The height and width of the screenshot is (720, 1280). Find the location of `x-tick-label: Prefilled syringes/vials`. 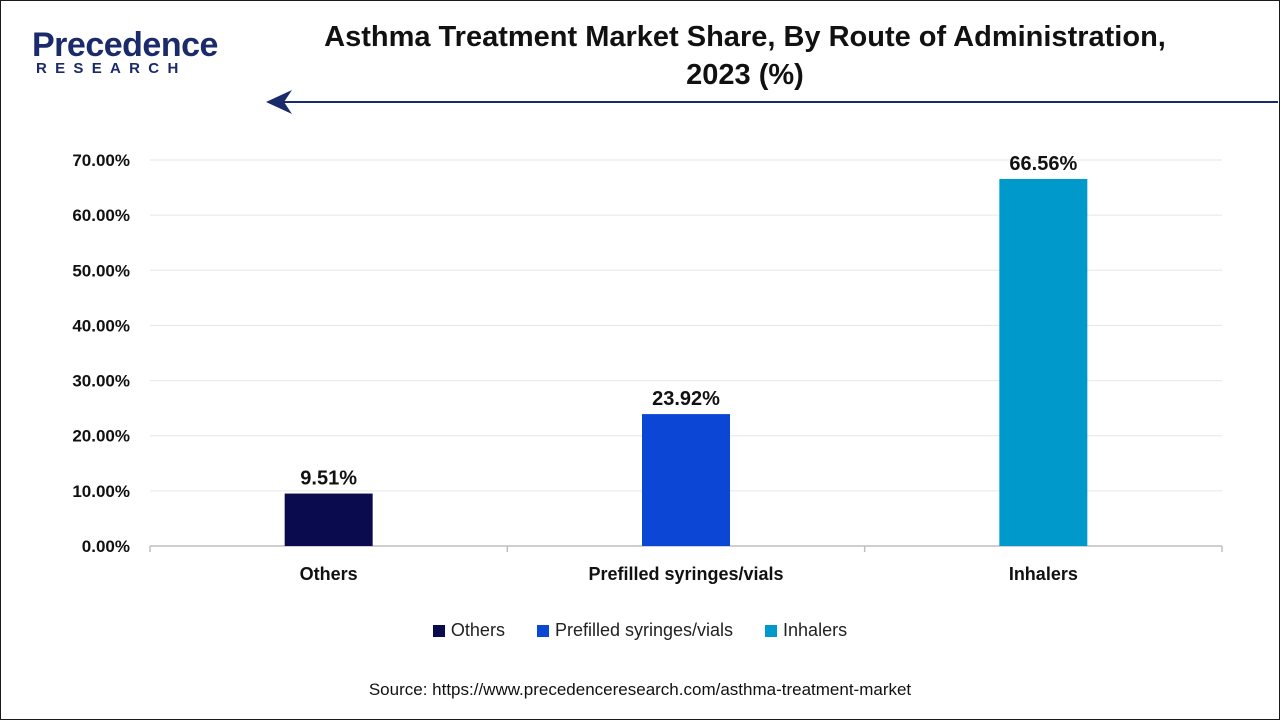

x-tick-label: Prefilled syringes/vials is located at coordinates (685, 574).